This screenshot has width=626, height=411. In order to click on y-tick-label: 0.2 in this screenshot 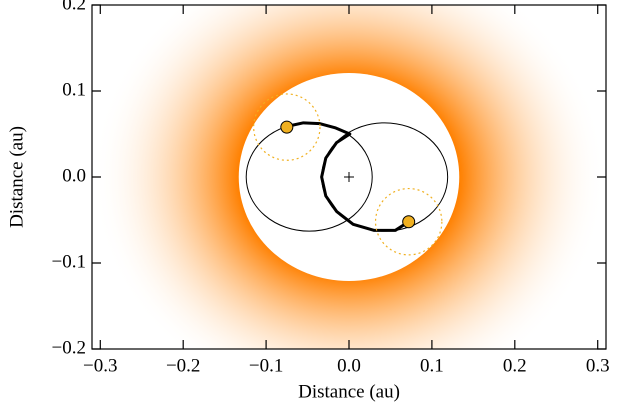, I will do `click(74, 7)`.